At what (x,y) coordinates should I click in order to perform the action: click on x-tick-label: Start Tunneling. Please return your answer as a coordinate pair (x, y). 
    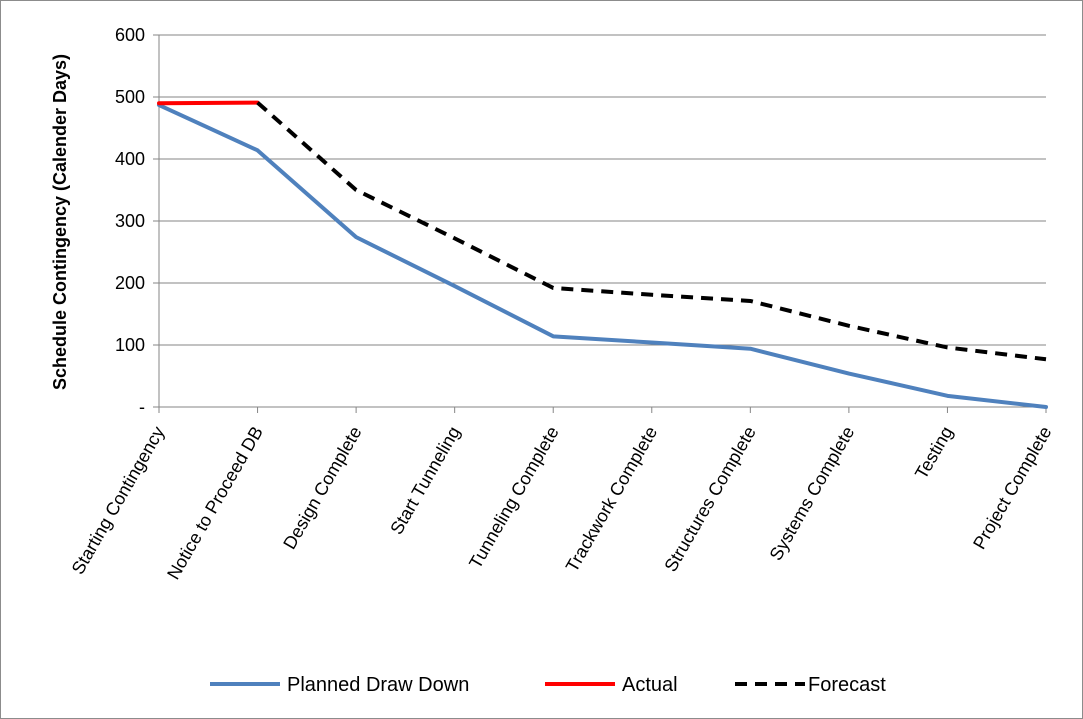
    Looking at the image, I should click on (425, 480).